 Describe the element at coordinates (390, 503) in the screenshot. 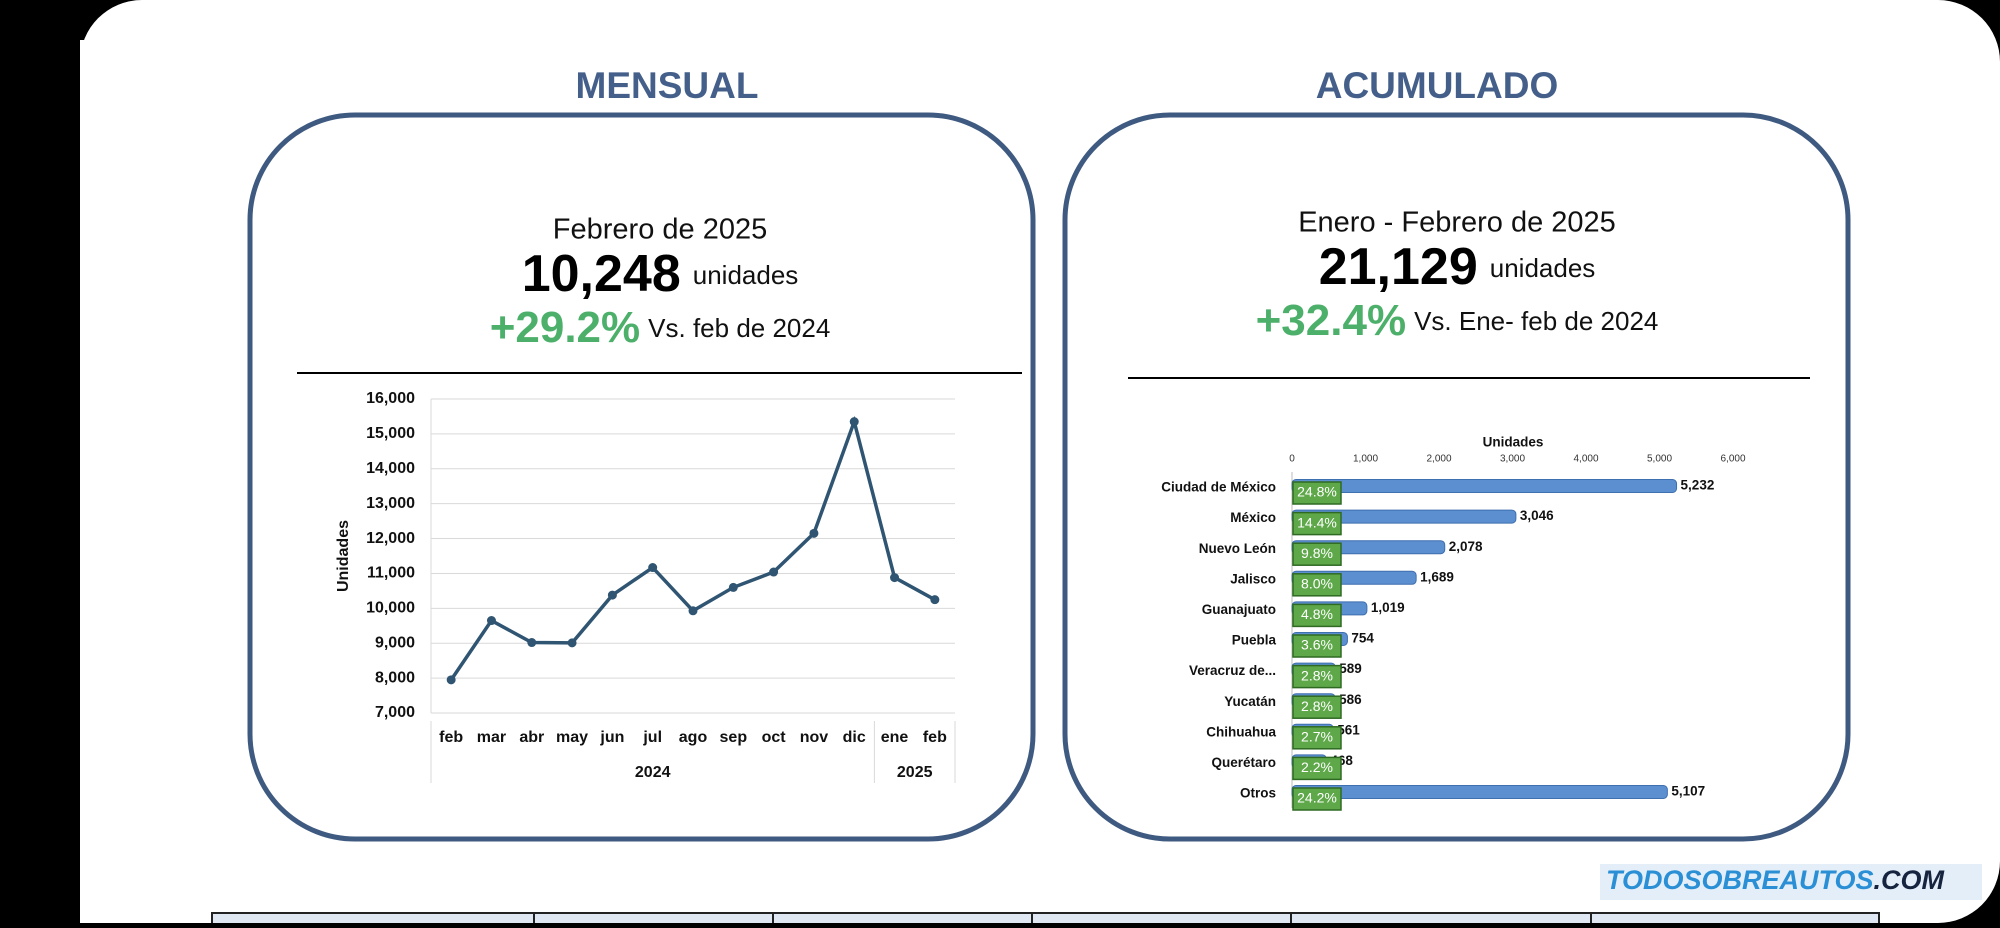

I see `y-tick-label: 13,000` at that location.